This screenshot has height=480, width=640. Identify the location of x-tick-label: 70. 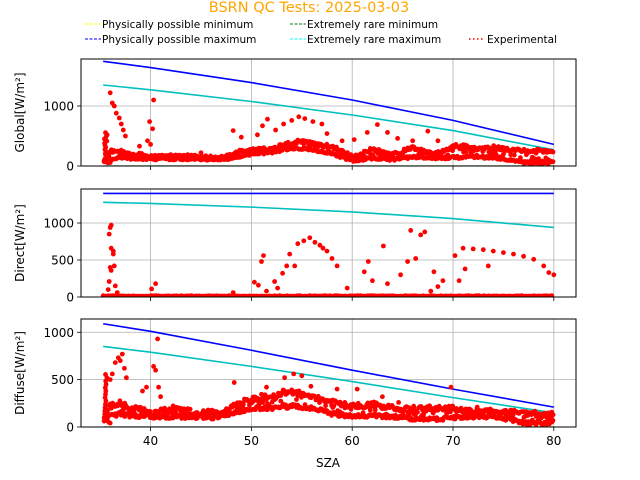
(452, 441).